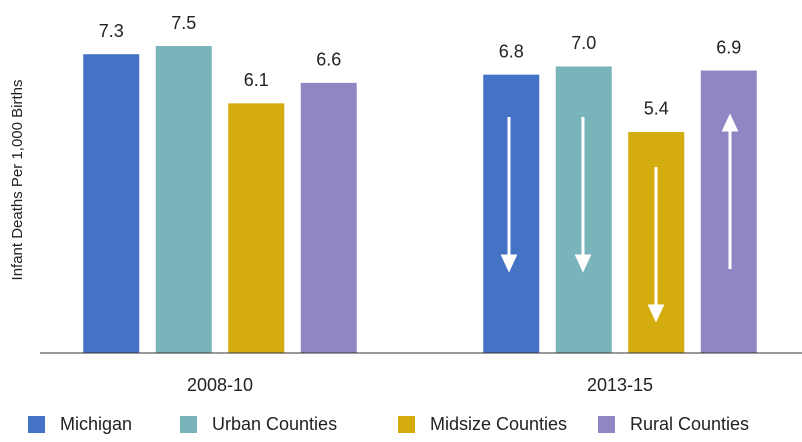  Describe the element at coordinates (583, 43) in the screenshot. I see `value-label: 7.0` at that location.